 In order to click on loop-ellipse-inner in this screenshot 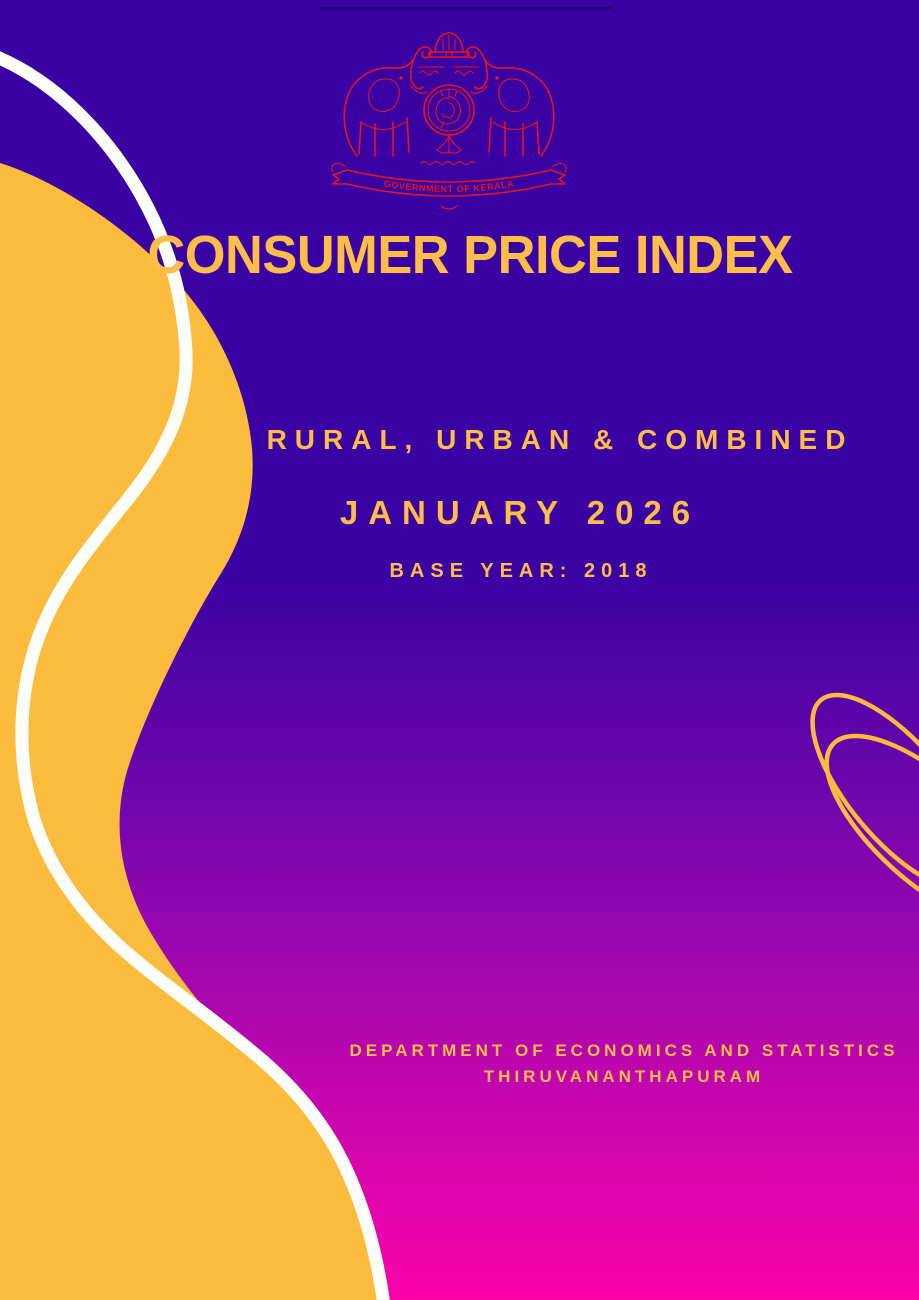, I will do `click(871, 830)`.